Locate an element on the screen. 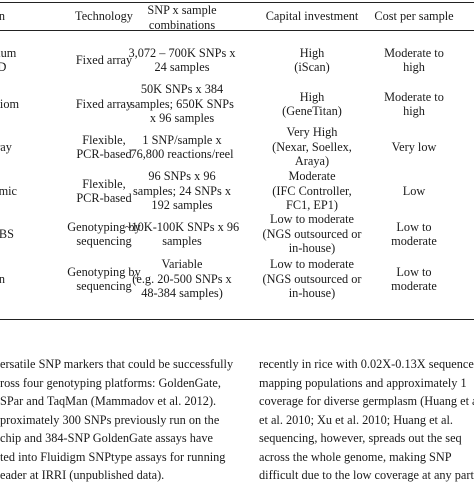 This screenshot has width=474, height=485. table-cell-text: namic is located at coordinates (9, 190).